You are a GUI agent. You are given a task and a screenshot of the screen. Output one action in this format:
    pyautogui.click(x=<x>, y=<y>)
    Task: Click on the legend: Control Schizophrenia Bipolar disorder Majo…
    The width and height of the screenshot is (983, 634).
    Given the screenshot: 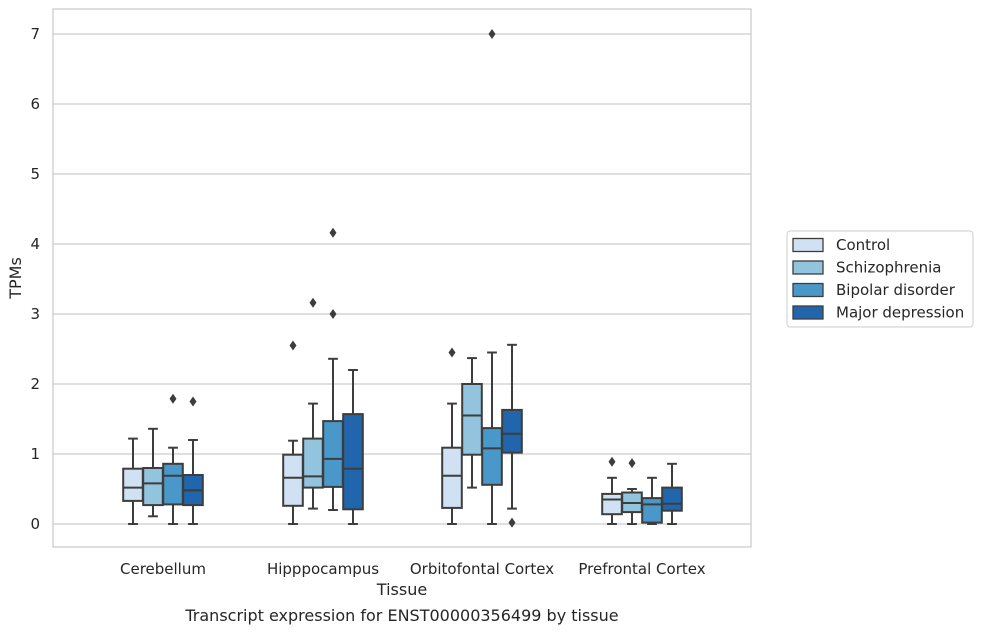 What is the action you would take?
    pyautogui.click(x=880, y=279)
    